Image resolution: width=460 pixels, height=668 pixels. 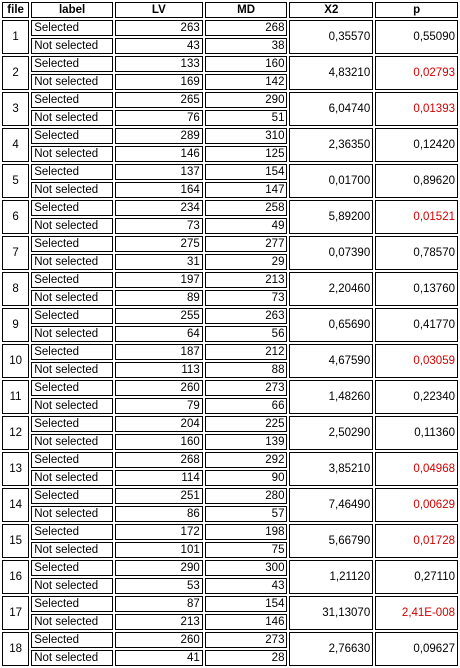 I want to click on table-row-selected: 16 Selected 290 300 1,21120 0,27110, so click(x=230, y=577).